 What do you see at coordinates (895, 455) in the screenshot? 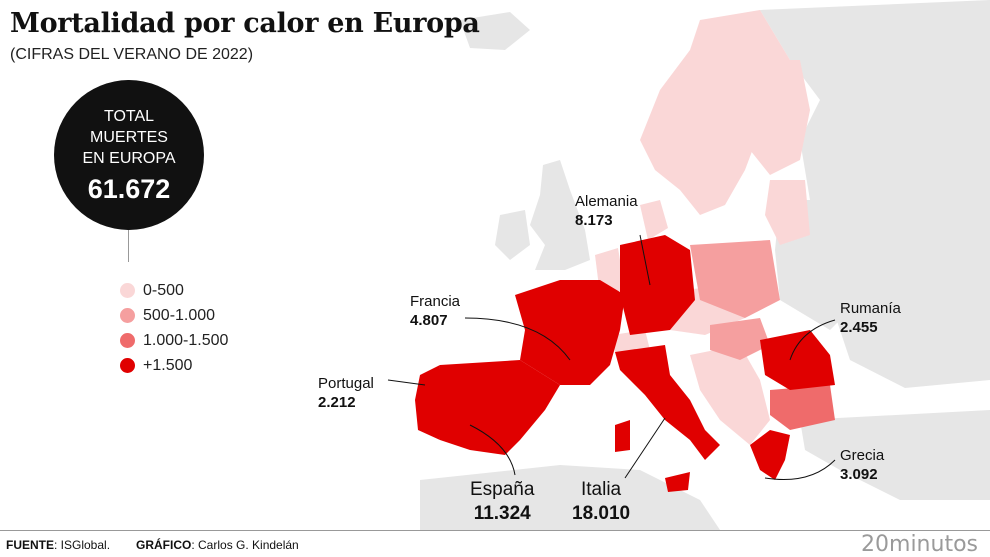
I see `turkey` at bounding box center [895, 455].